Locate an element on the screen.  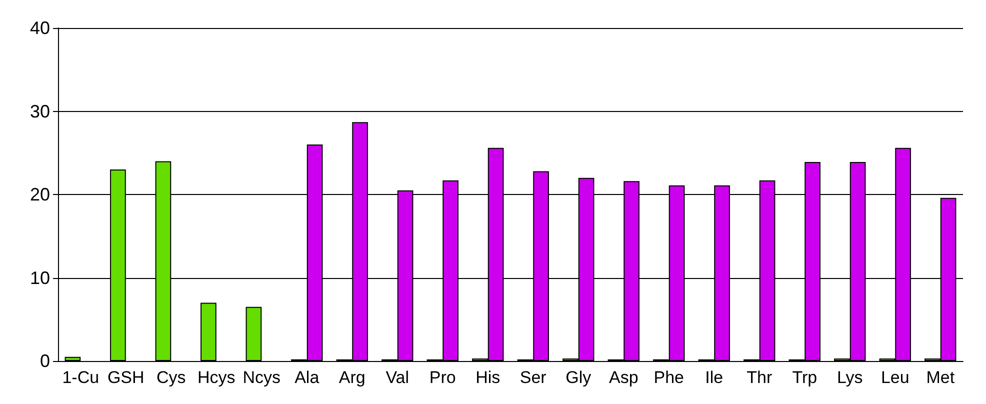
x-tick-label: GSH is located at coordinates (125, 377).